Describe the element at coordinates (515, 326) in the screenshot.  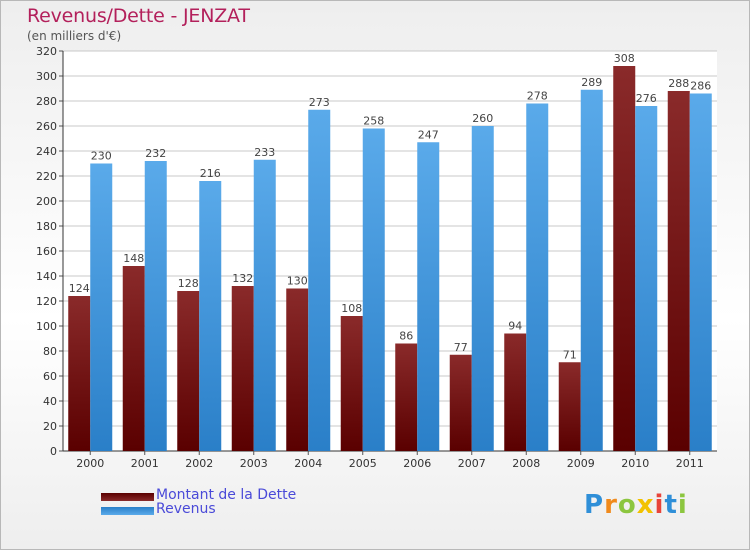
I see `data-label-dette: 94` at that location.